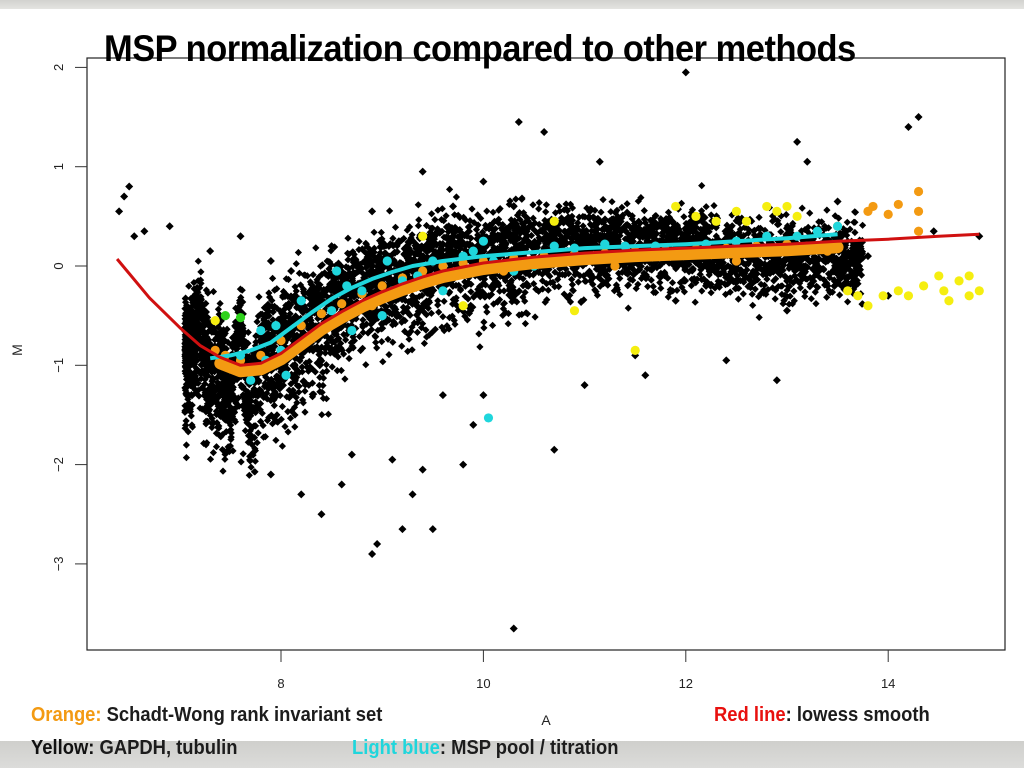 The height and width of the screenshot is (768, 1024). I want to click on light-blue-smooth-line, so click(523, 296).